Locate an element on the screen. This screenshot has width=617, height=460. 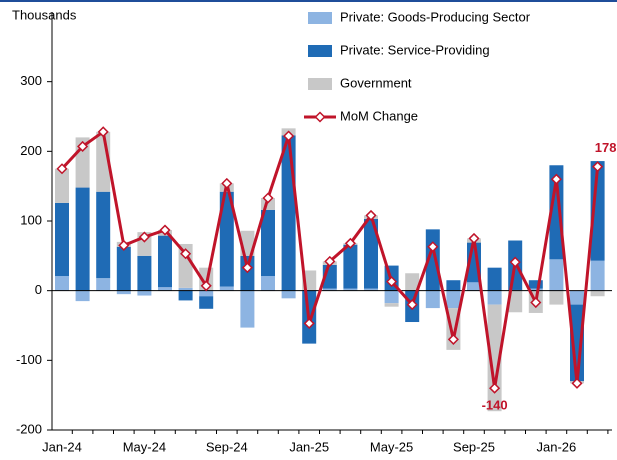
x-tick-label: Sep-24 is located at coordinates (227, 446).